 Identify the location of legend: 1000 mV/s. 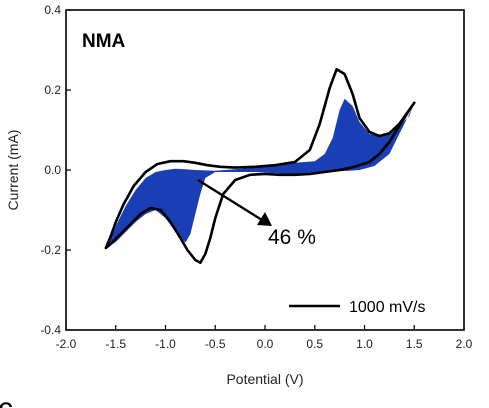
(357, 307).